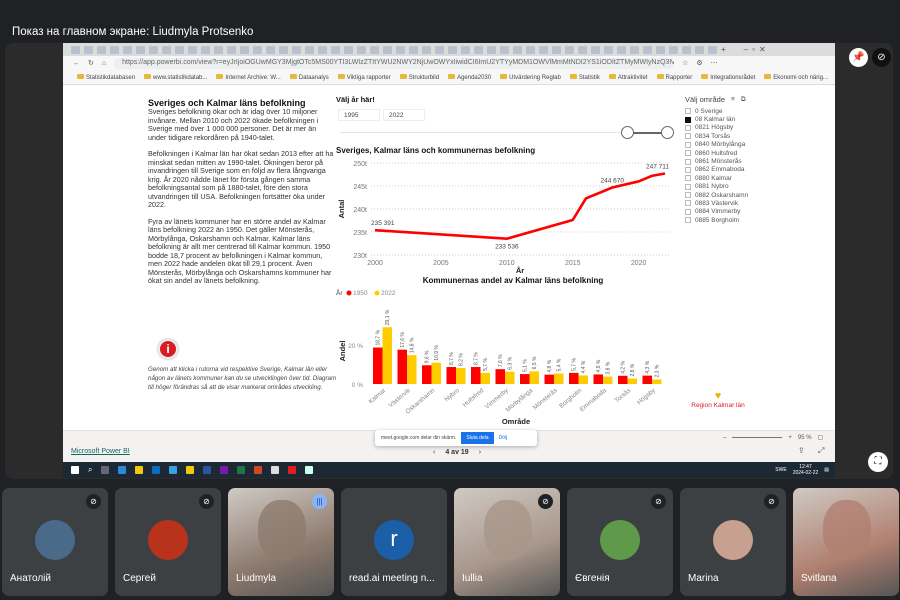 Image resolution: width=900 pixels, height=600 pixels. I want to click on area-option: 0883 Västervik, so click(755, 203).